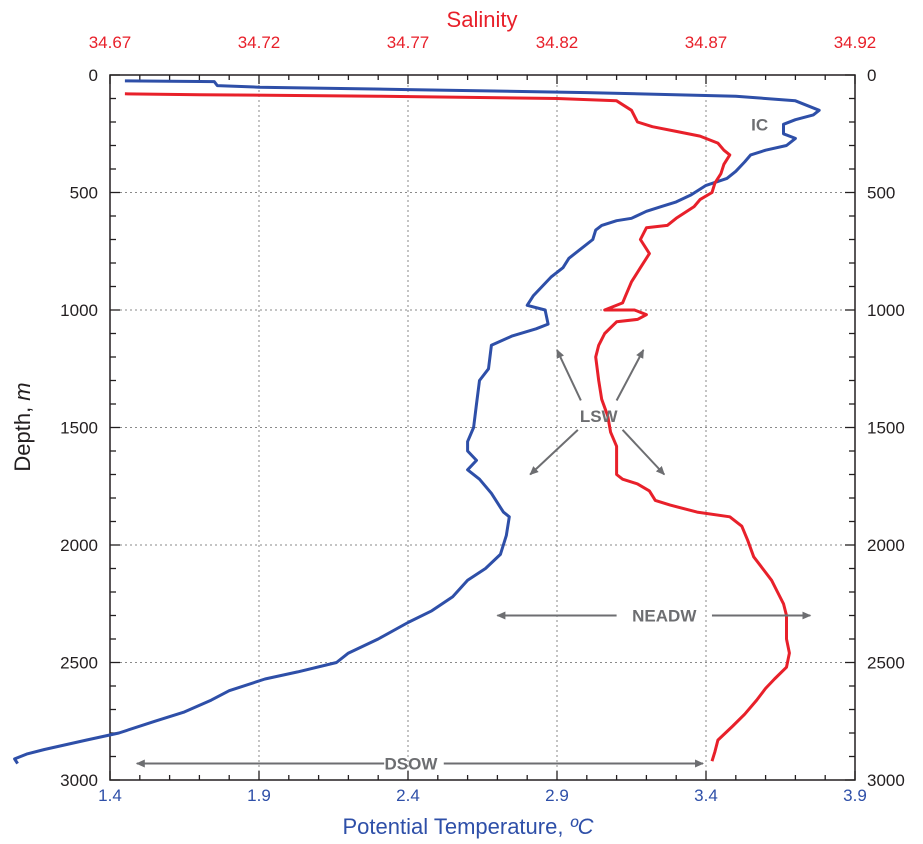 This screenshot has height=844, width=923. Describe the element at coordinates (557, 42) in the screenshot. I see `top-tick-label: 34.82` at that location.